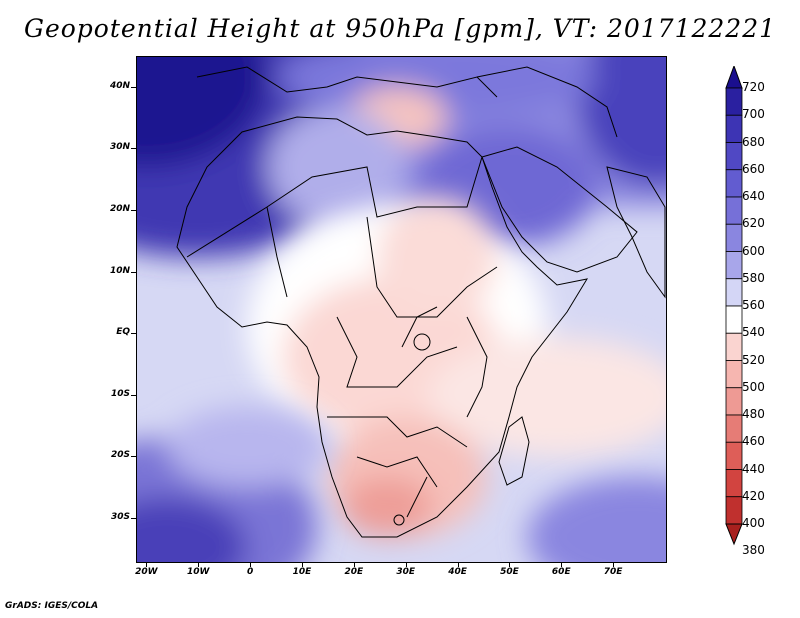  I want to click on colorbar-level-label: 580, so click(753, 277).